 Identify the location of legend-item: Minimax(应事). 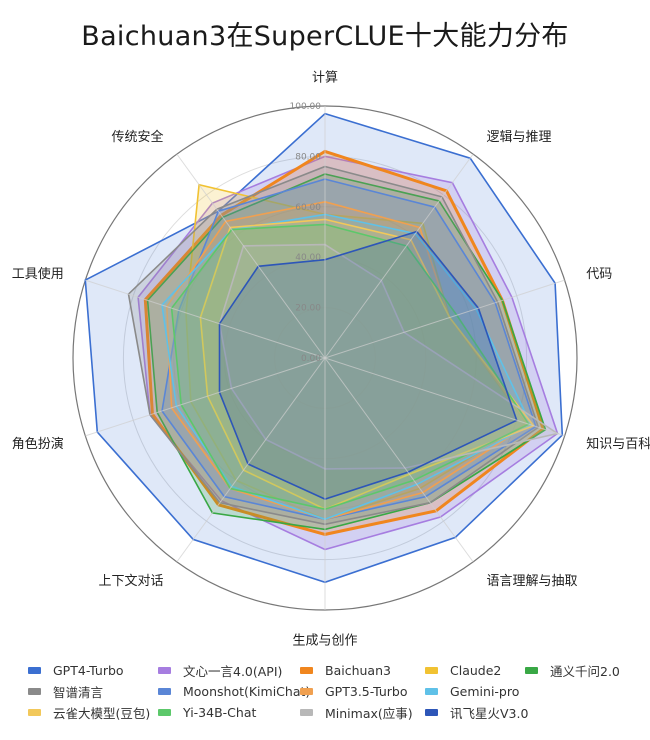
(356, 712).